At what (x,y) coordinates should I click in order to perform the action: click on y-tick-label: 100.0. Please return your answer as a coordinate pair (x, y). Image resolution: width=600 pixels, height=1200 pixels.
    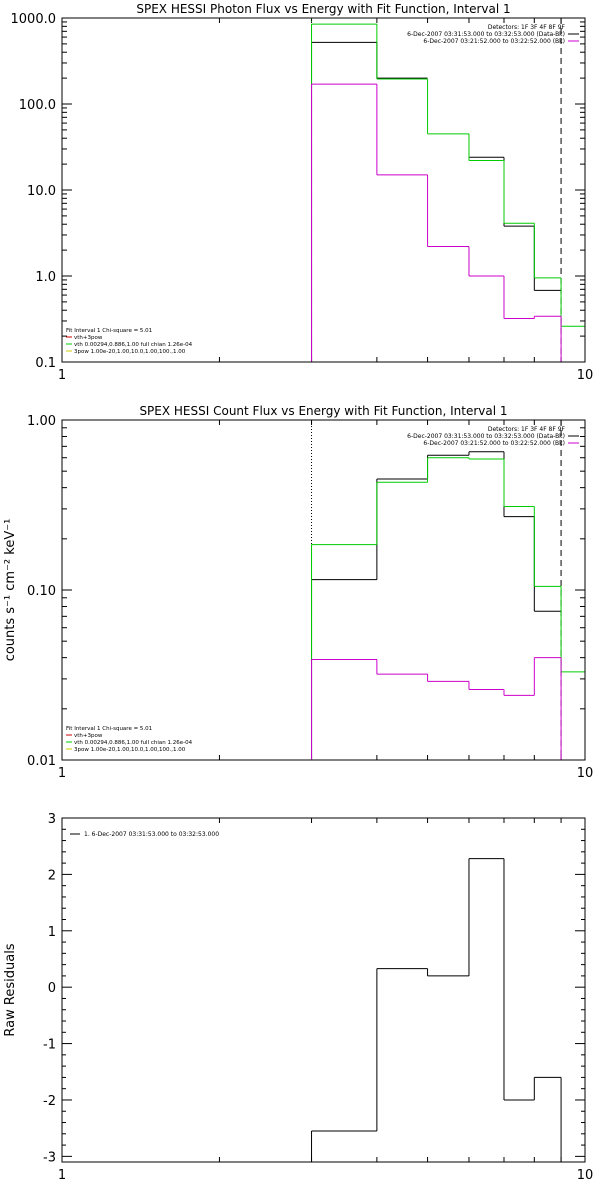
    Looking at the image, I should click on (37, 105).